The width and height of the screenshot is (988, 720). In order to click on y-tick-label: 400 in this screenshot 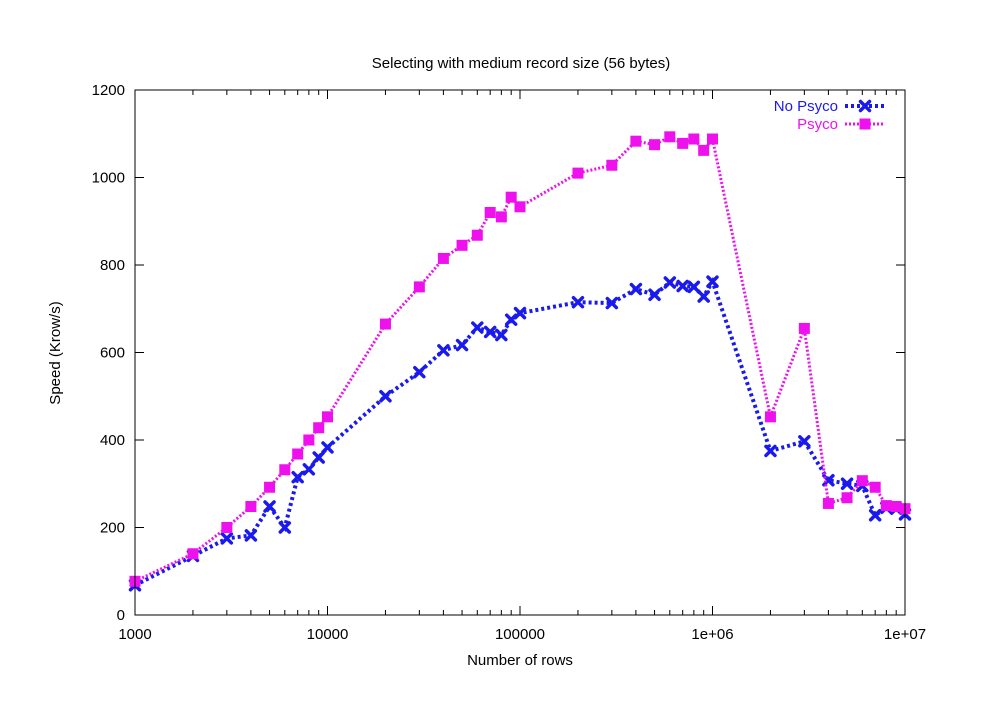, I will do `click(112, 440)`.